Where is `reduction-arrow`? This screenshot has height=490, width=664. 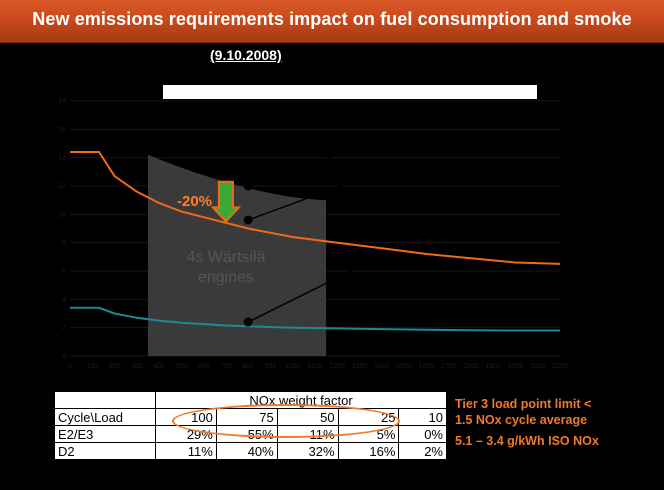 reduction-arrow is located at coordinates (226, 201).